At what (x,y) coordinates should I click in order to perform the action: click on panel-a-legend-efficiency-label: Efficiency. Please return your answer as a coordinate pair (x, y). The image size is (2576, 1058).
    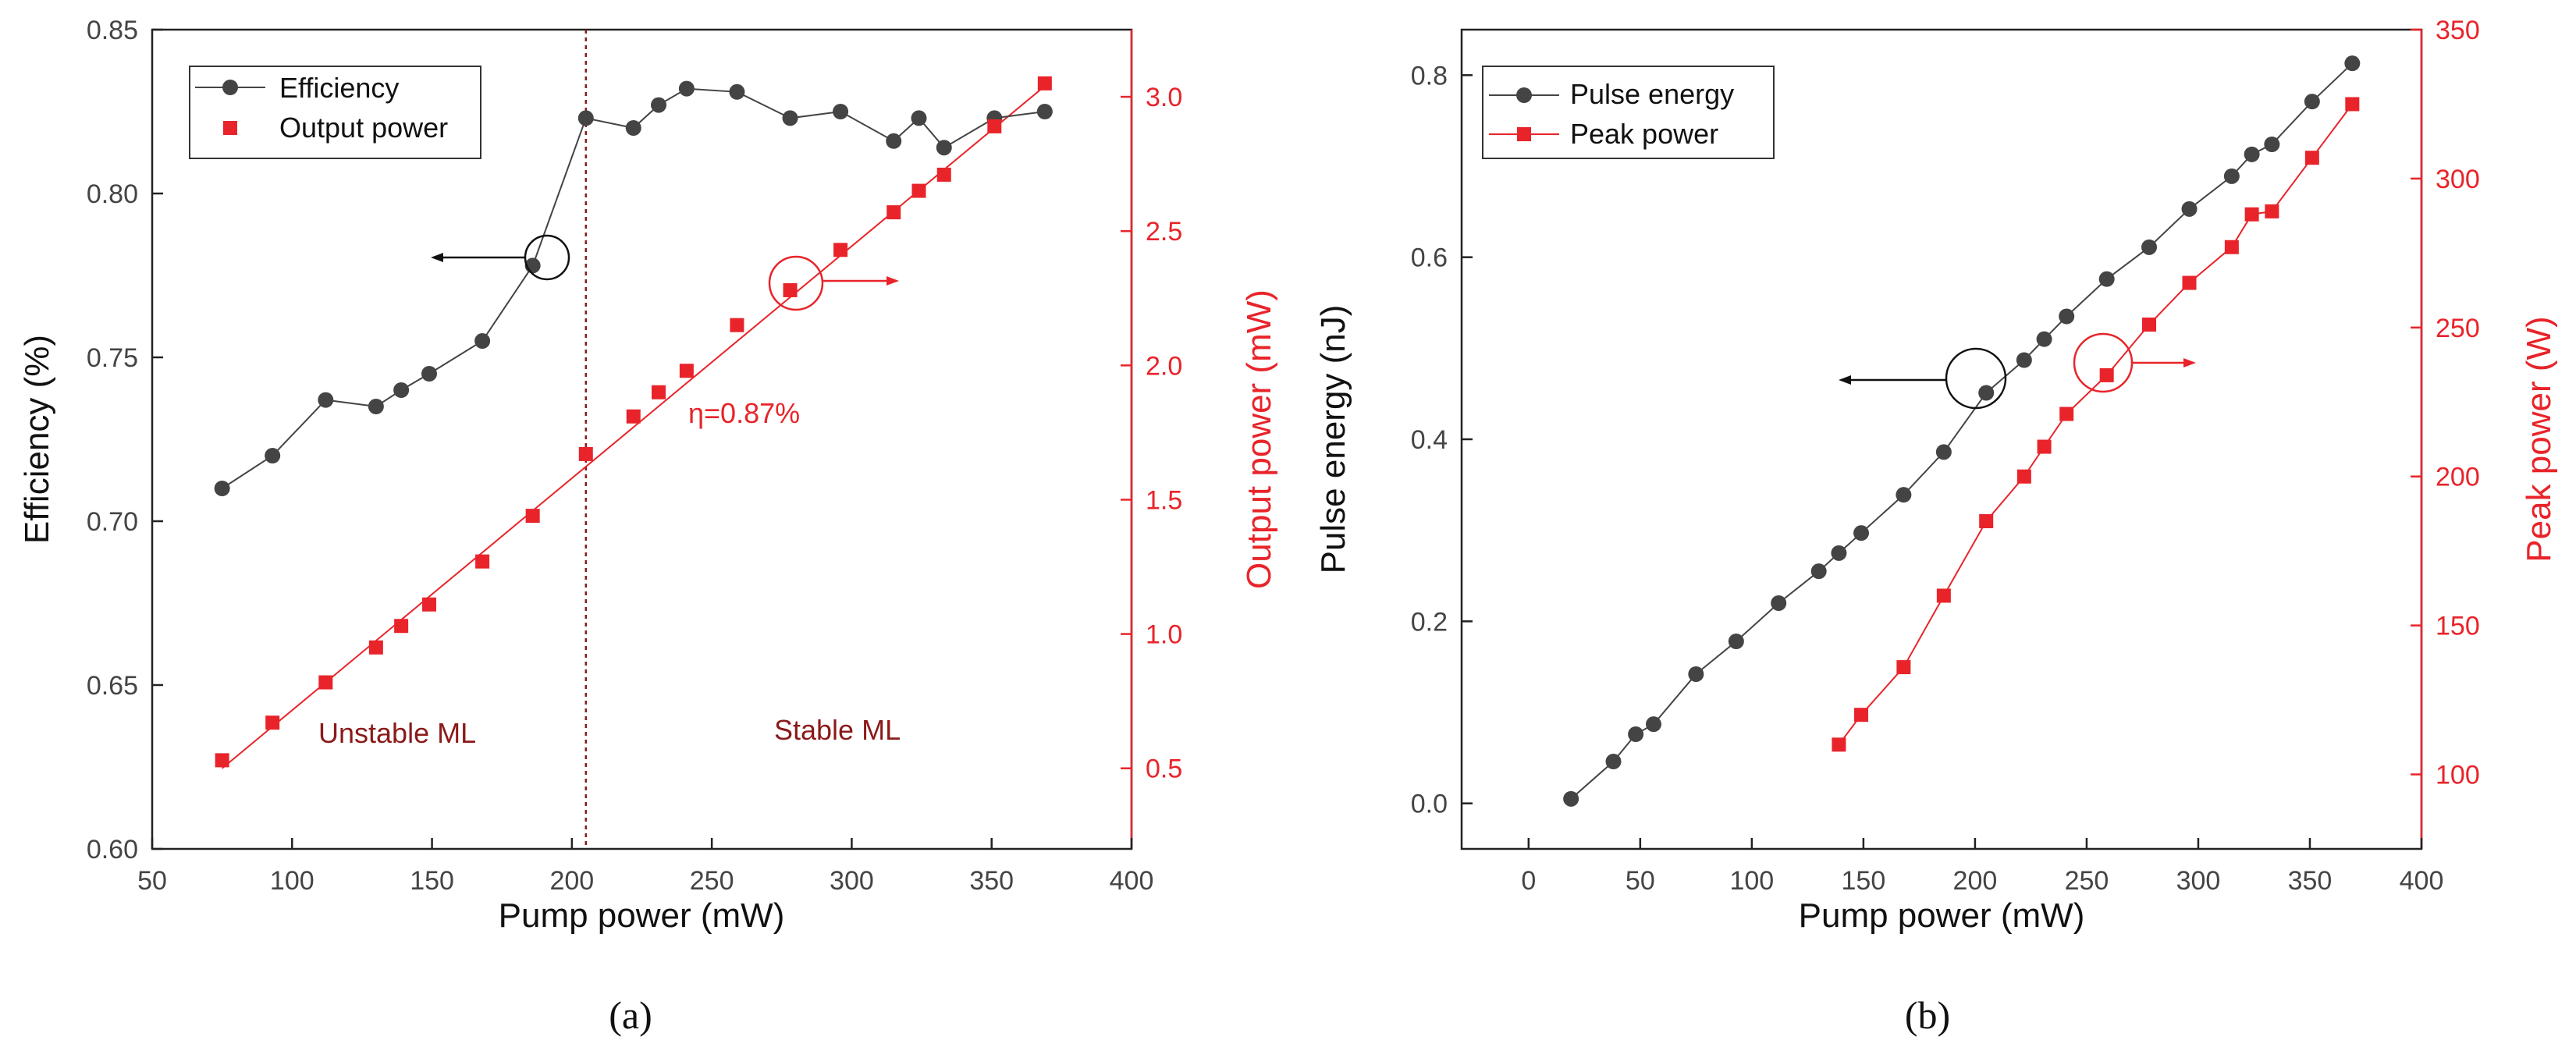
    Looking at the image, I should click on (339, 88).